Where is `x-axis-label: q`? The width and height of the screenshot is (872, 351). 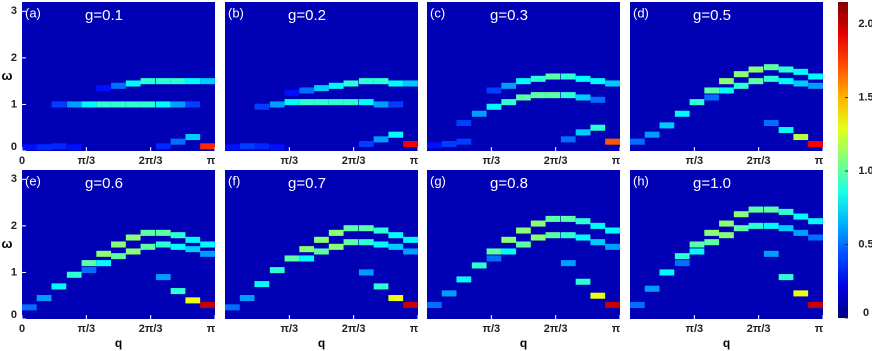 x-axis-label: q is located at coordinates (321, 343).